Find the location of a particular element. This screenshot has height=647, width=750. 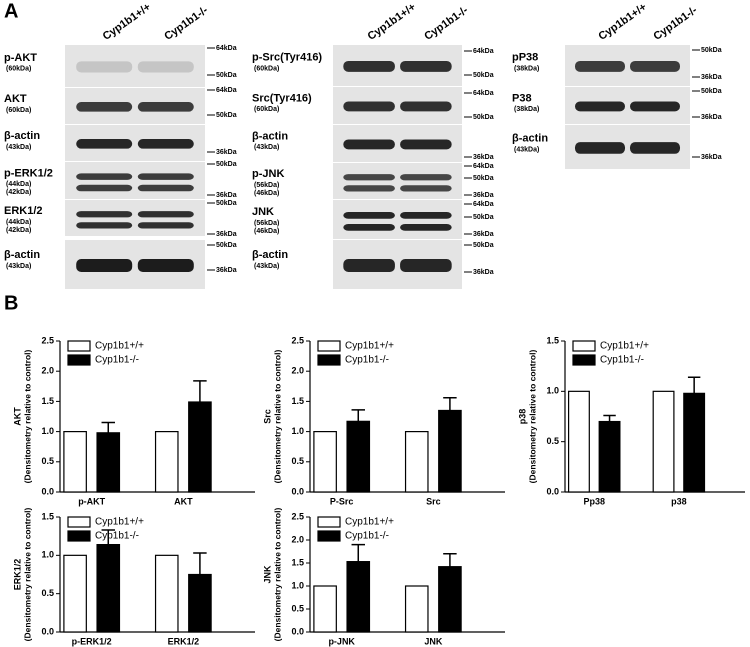

y-axis-label: Src is located at coordinates (267, 416).